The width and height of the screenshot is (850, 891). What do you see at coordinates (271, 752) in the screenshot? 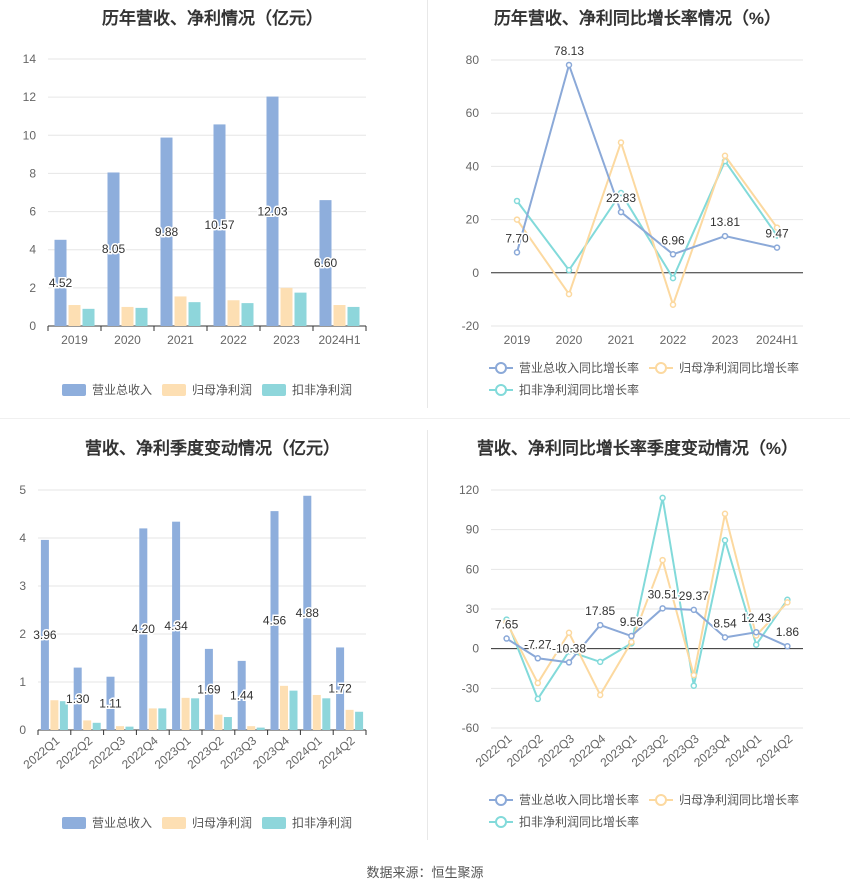
I see `x-tick-label: 2023Q4` at bounding box center [271, 752].